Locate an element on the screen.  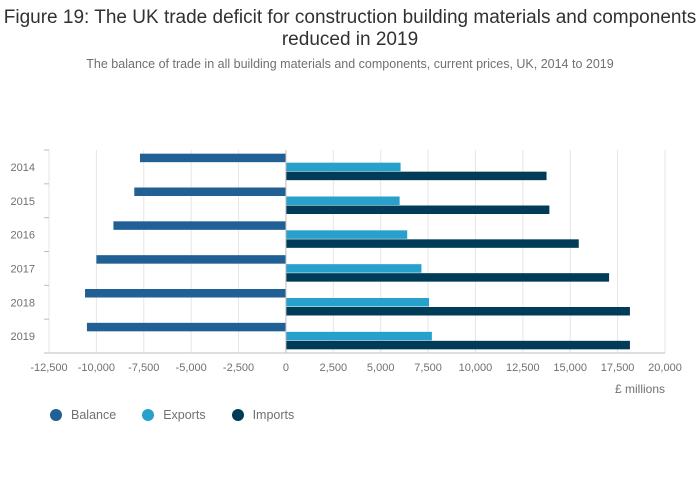
x-tick-label-3: -5,000 is located at coordinates (191, 368).